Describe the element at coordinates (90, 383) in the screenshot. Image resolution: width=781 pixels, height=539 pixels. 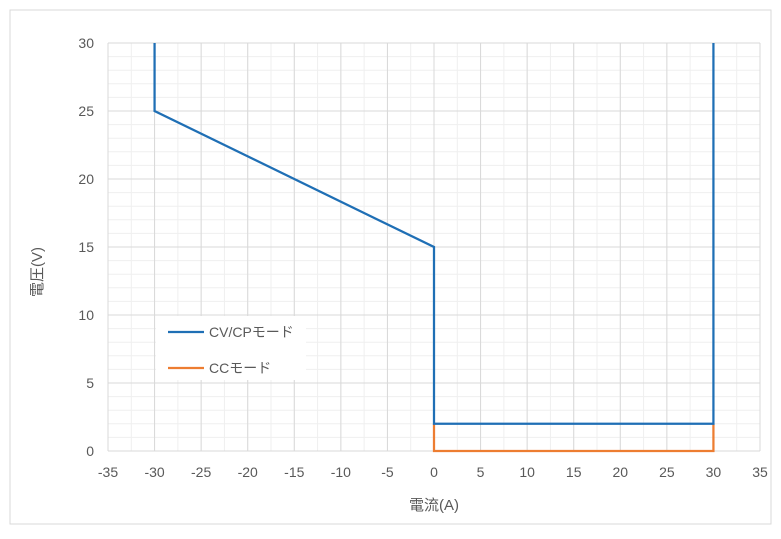
I see `y-tick-label: 5` at that location.